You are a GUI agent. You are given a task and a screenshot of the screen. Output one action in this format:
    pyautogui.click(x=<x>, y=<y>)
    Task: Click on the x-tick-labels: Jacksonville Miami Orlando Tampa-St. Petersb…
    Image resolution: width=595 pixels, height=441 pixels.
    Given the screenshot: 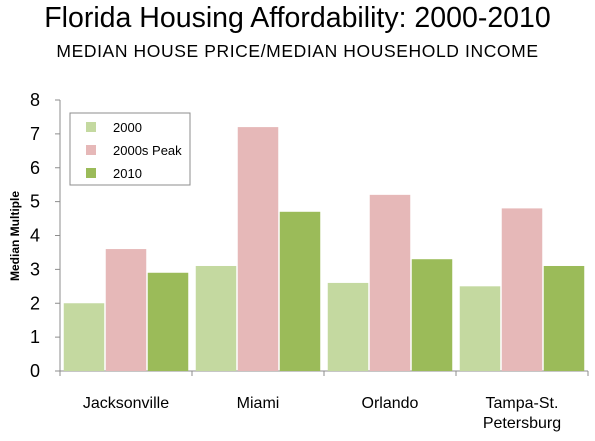 What is the action you would take?
    pyautogui.click(x=322, y=413)
    